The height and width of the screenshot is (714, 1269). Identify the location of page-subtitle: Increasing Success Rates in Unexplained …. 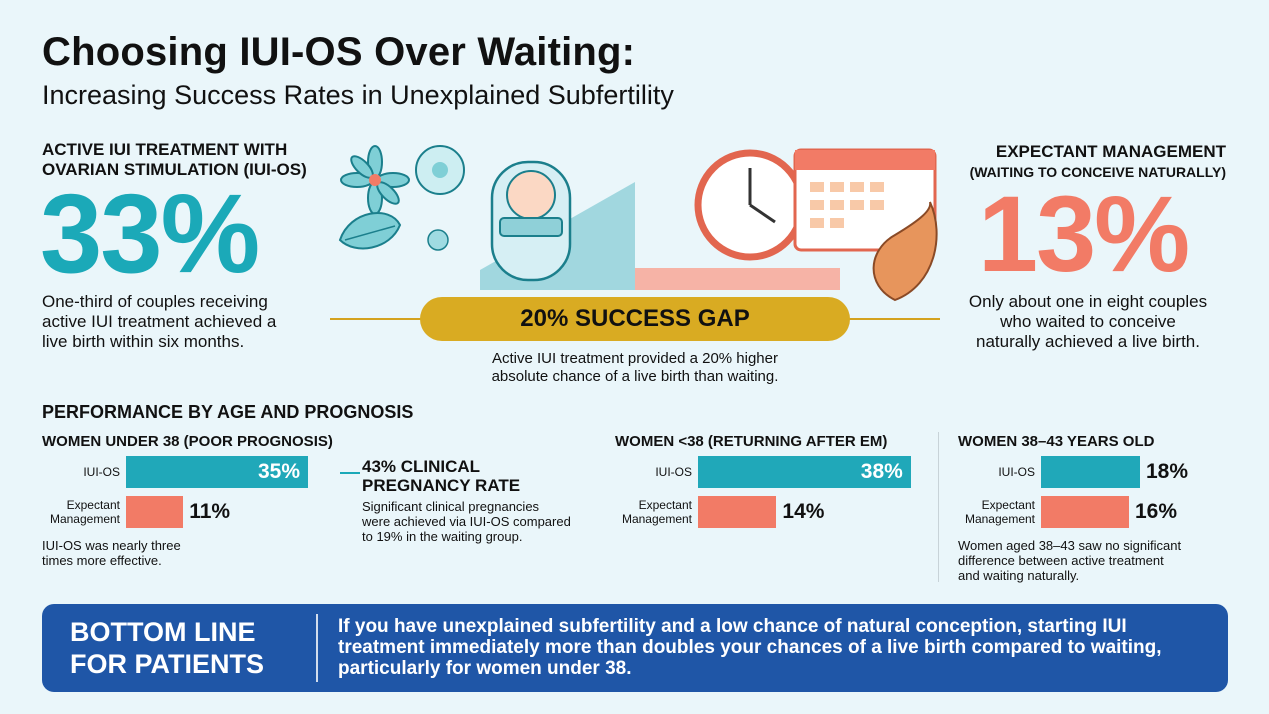
(358, 95).